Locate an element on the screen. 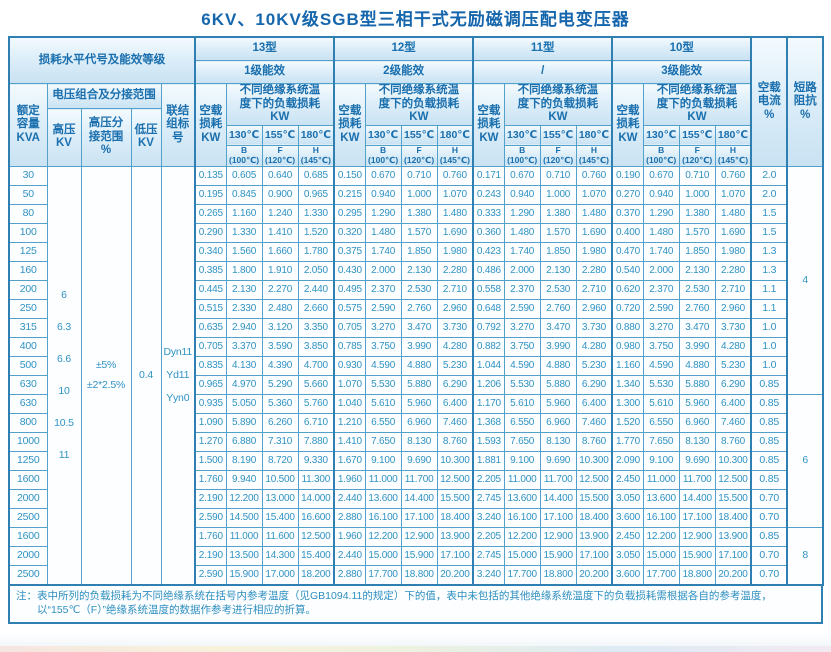  cell: 8.130 is located at coordinates (419, 441).